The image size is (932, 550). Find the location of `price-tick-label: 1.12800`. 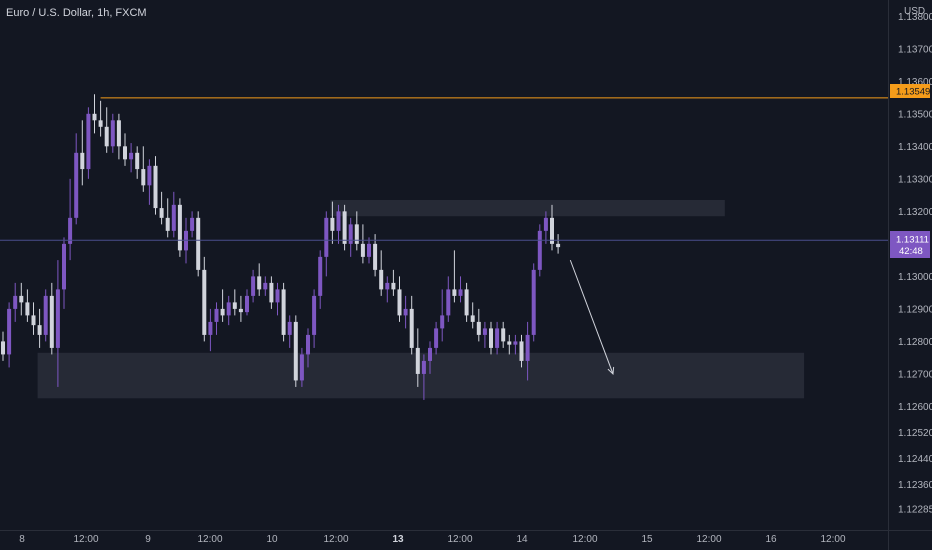

price-tick-label: 1.12800 is located at coordinates (915, 342).